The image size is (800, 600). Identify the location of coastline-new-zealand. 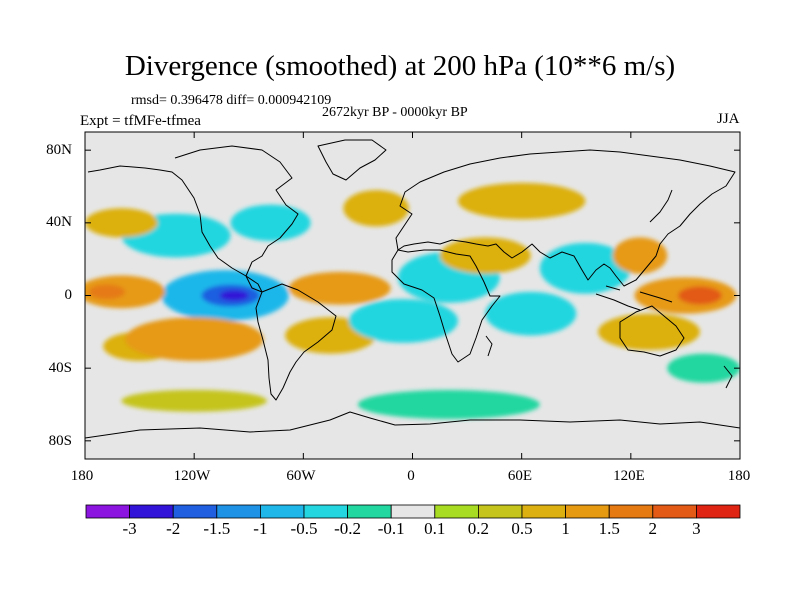
(728, 377).